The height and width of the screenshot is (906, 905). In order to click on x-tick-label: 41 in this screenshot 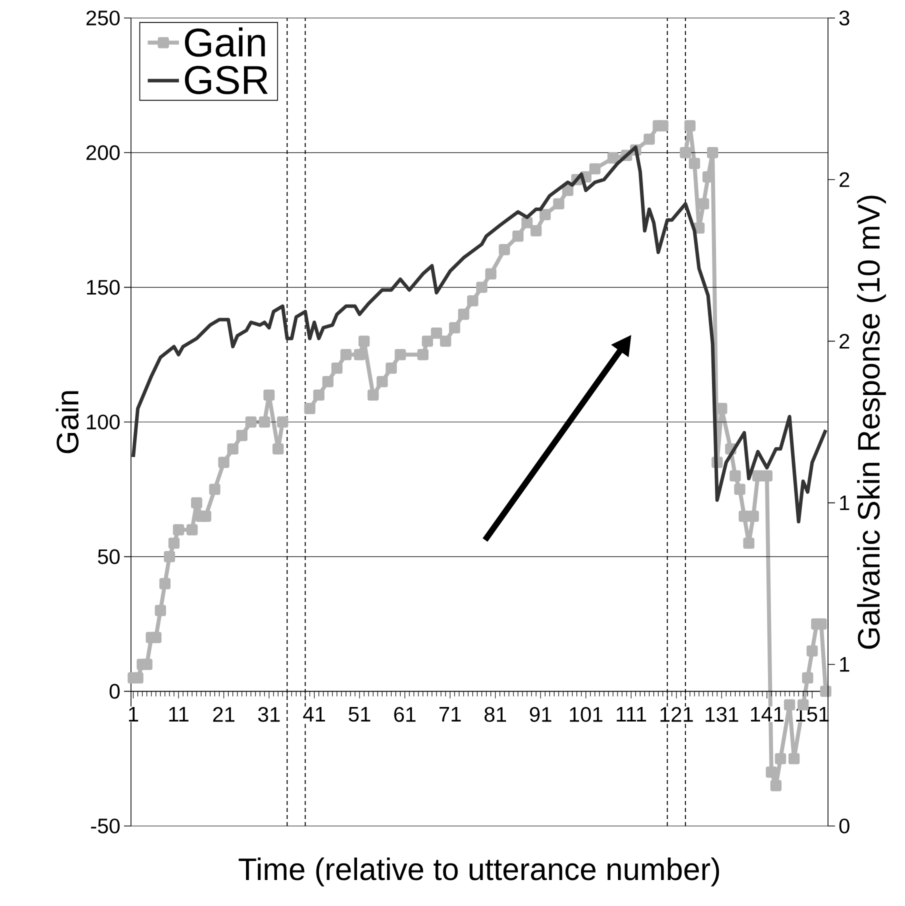, I will do `click(314, 714)`.